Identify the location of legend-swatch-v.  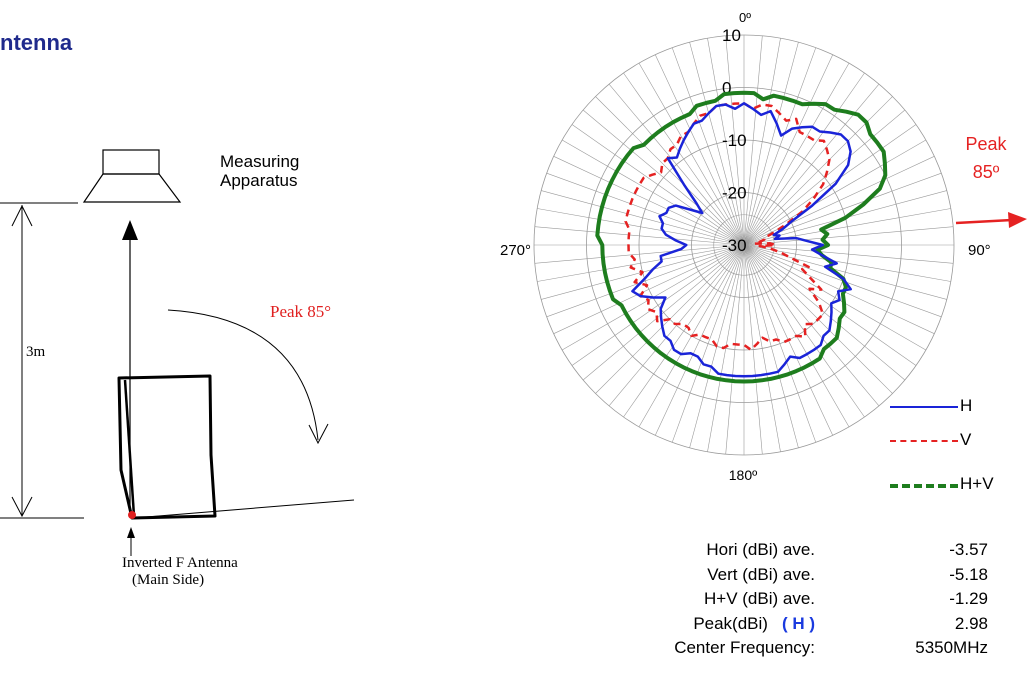
(924, 441).